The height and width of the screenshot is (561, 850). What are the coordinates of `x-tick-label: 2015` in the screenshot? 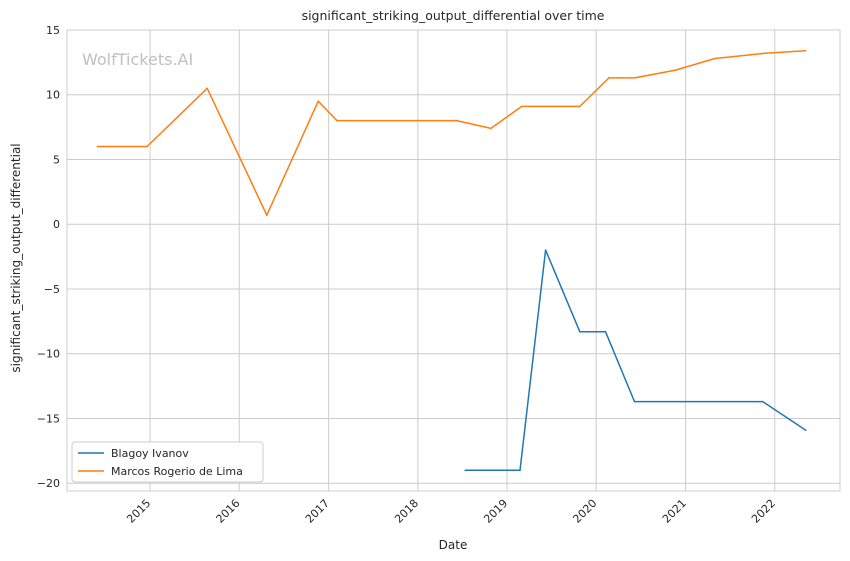 It's located at (138, 511).